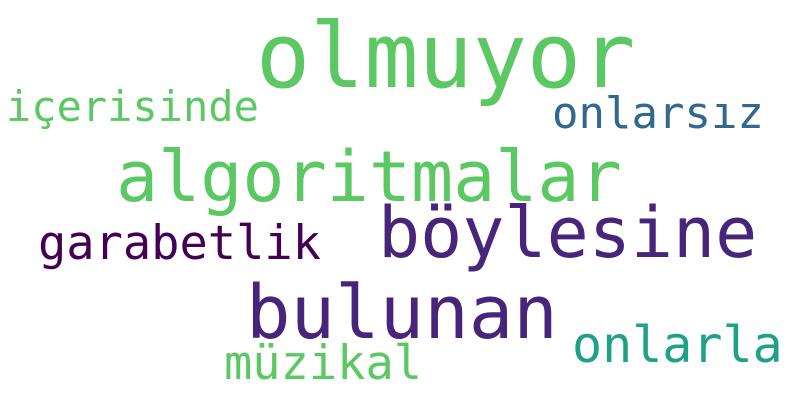  What do you see at coordinates (179, 243) in the screenshot?
I see `word-garabetlik: garabetlik` at bounding box center [179, 243].